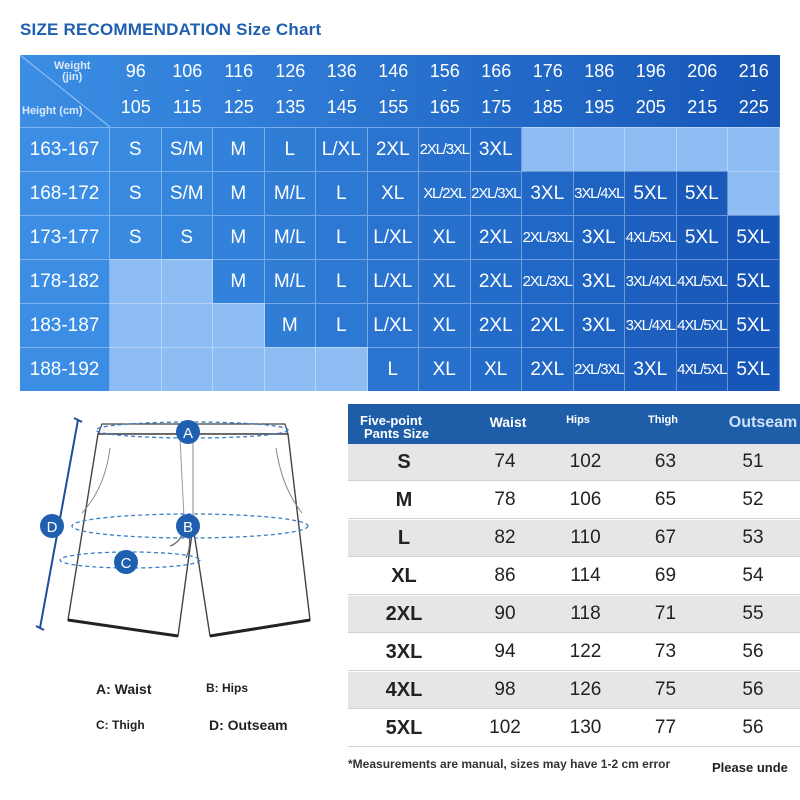 This screenshot has width=800, height=800. I want to click on legend-hips: B: Hips, so click(227, 688).